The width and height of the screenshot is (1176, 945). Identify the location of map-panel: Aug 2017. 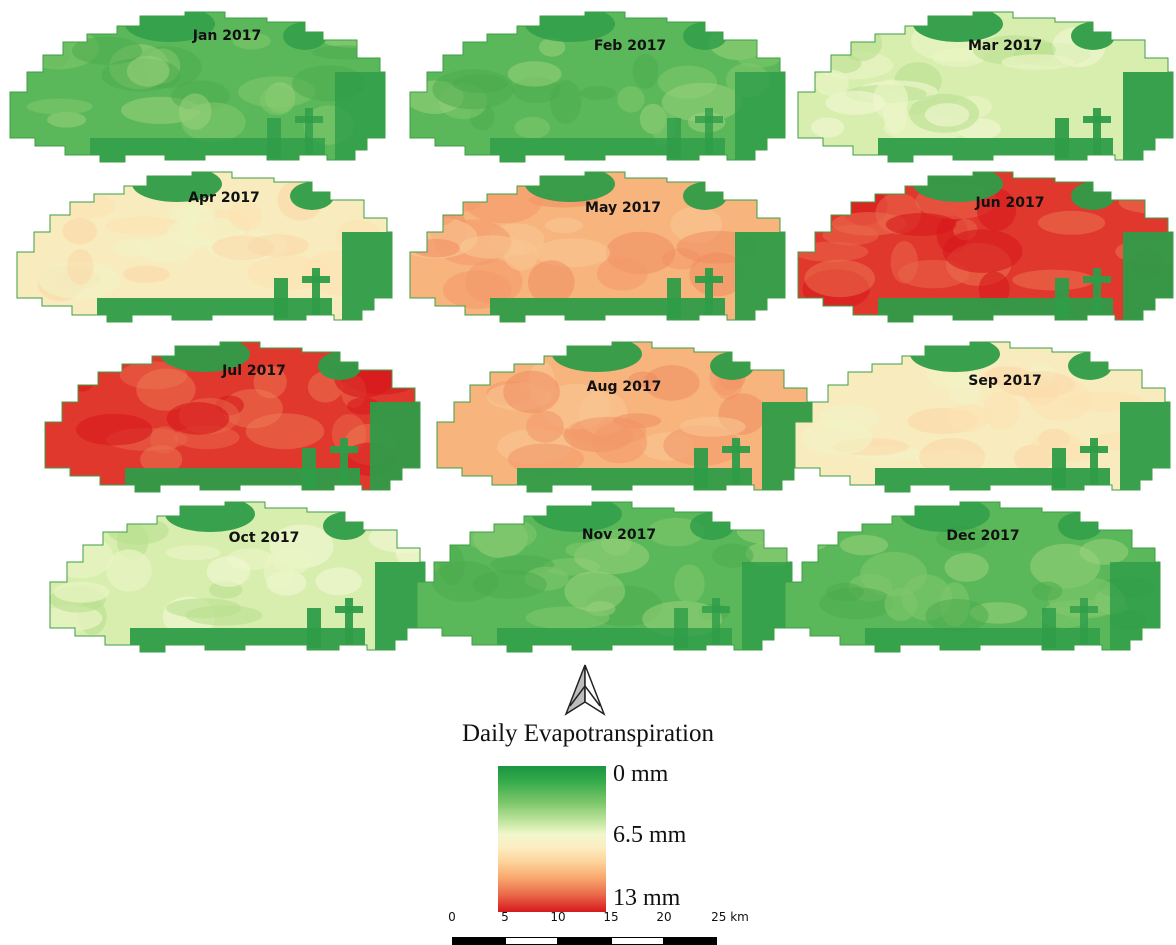
(624, 417).